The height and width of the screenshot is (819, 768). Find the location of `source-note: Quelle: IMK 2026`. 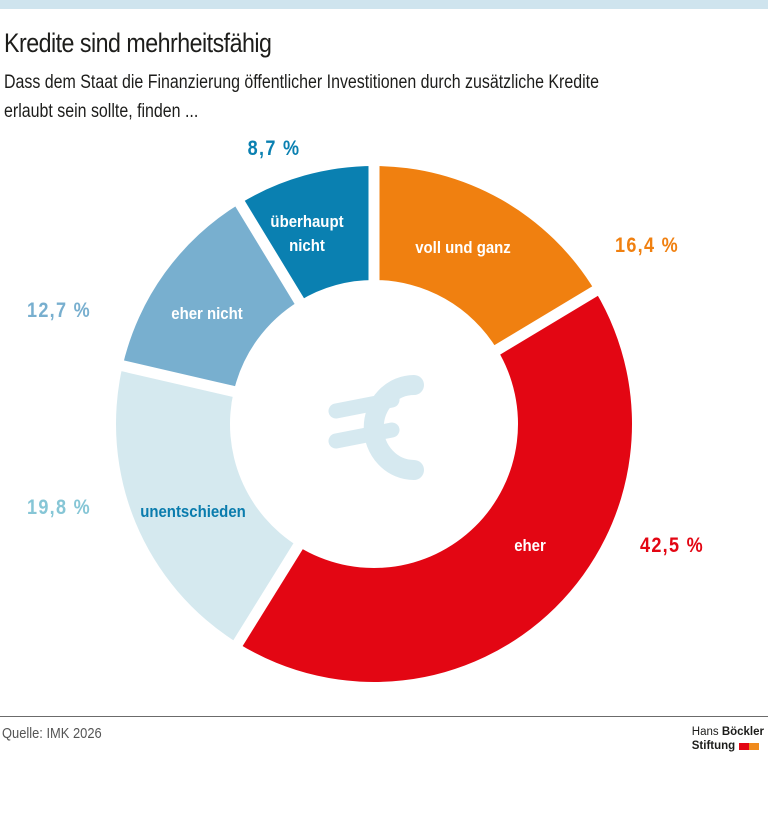

source-note: Quelle: IMK 2026 is located at coordinates (52, 733).